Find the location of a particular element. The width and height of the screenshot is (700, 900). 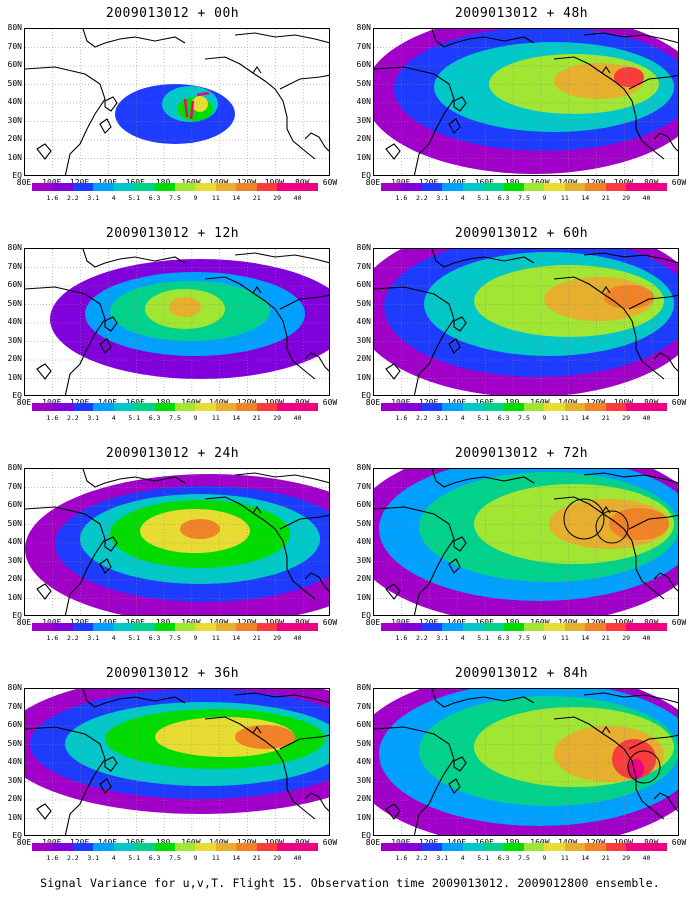

longitude-label: 80E is located at coordinates (373, 402).